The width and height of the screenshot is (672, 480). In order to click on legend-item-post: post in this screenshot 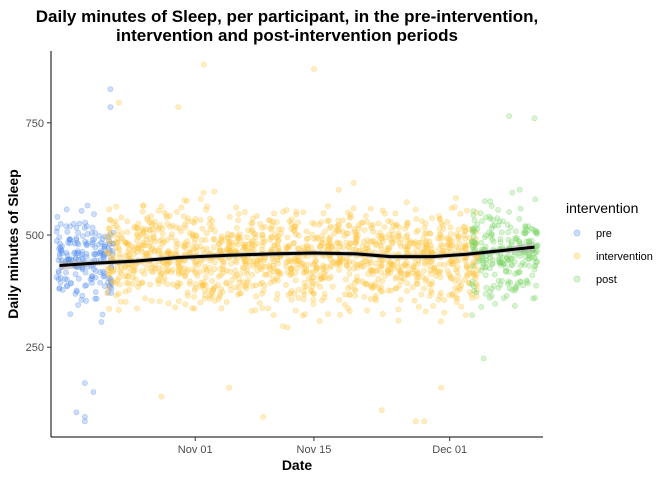, I will do `click(595, 280)`.